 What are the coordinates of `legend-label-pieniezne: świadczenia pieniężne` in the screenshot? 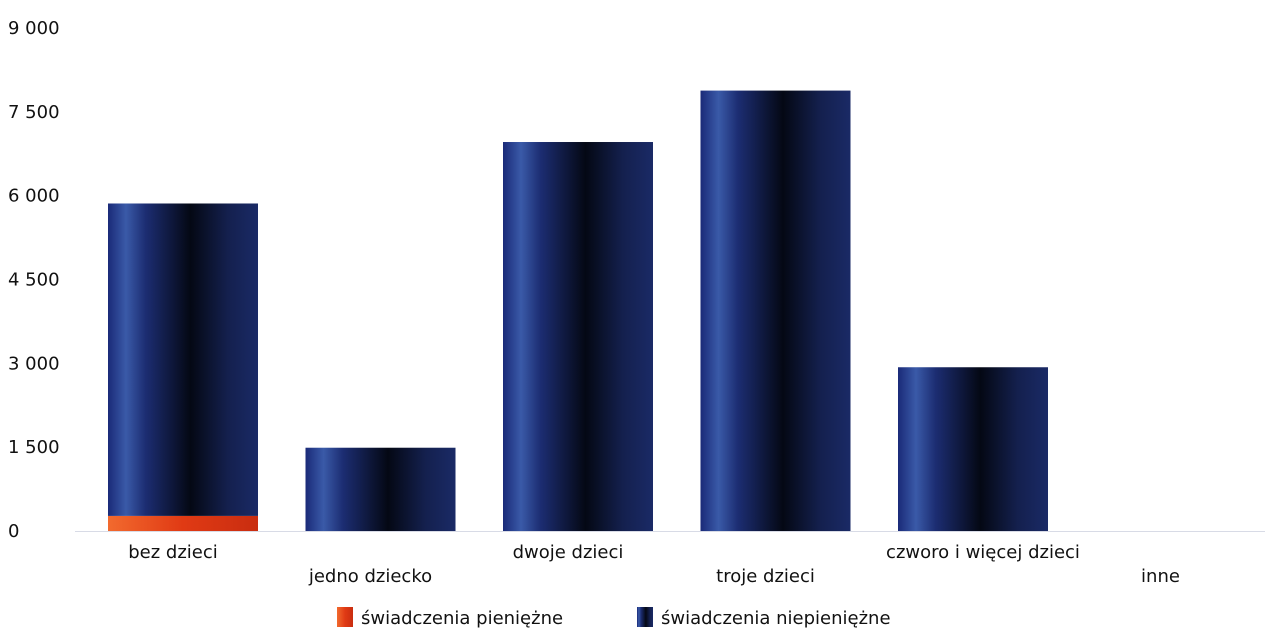 It's located at (462, 618).